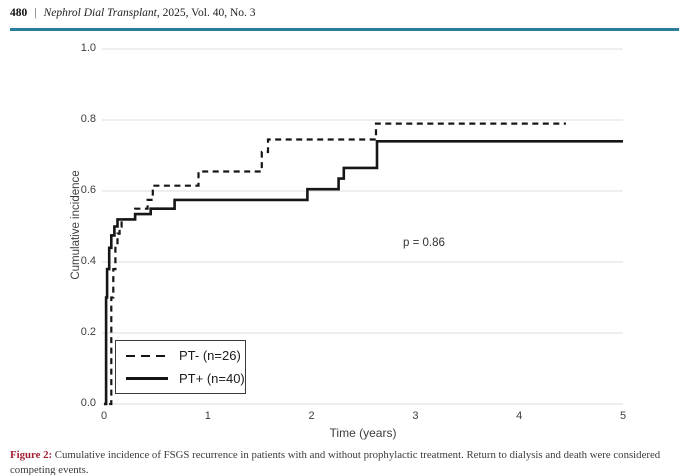  I want to click on x-axis-title: Time (years), so click(363, 433).